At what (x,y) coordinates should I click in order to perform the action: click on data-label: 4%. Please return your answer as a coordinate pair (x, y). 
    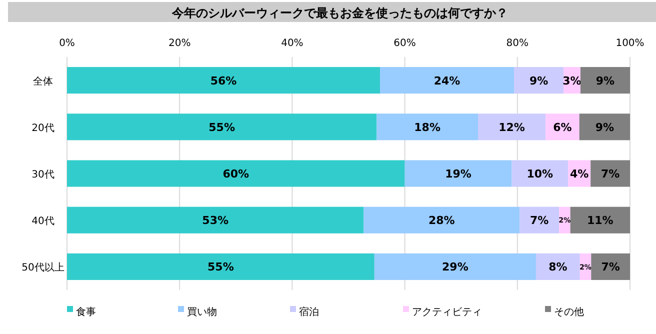
    Looking at the image, I should click on (579, 173).